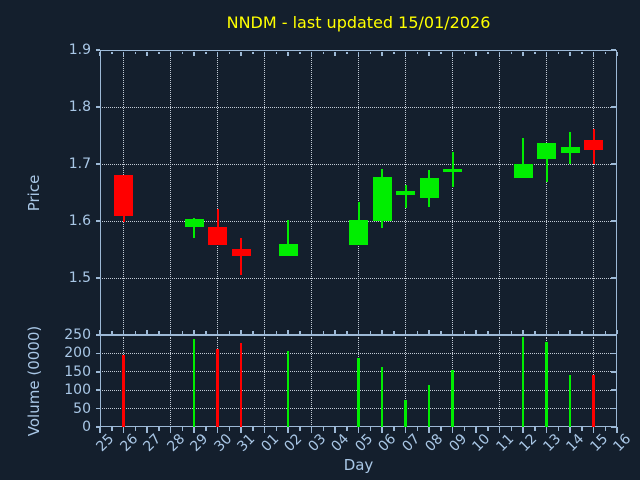 The height and width of the screenshot is (481, 640). Describe the element at coordinates (358, 278) in the screenshot. I see `gridline-price-1.5` at that location.